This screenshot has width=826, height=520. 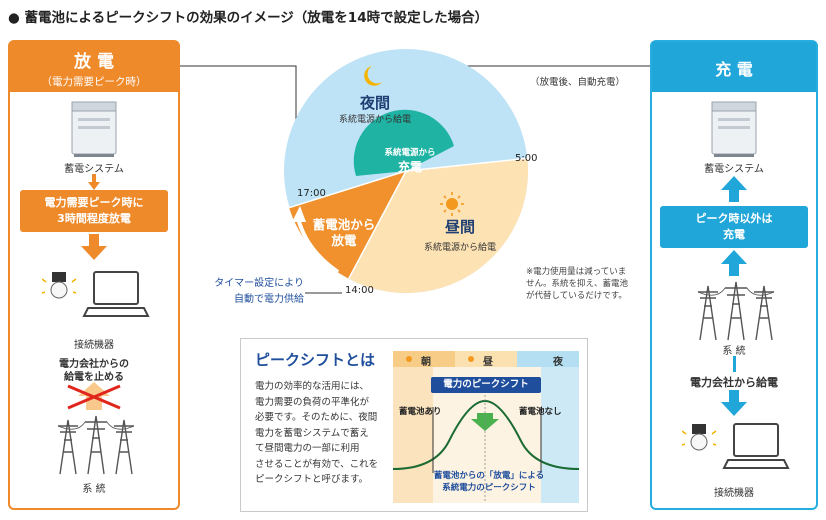 I want to click on charge-line2: 充電, so click(x=409, y=167).